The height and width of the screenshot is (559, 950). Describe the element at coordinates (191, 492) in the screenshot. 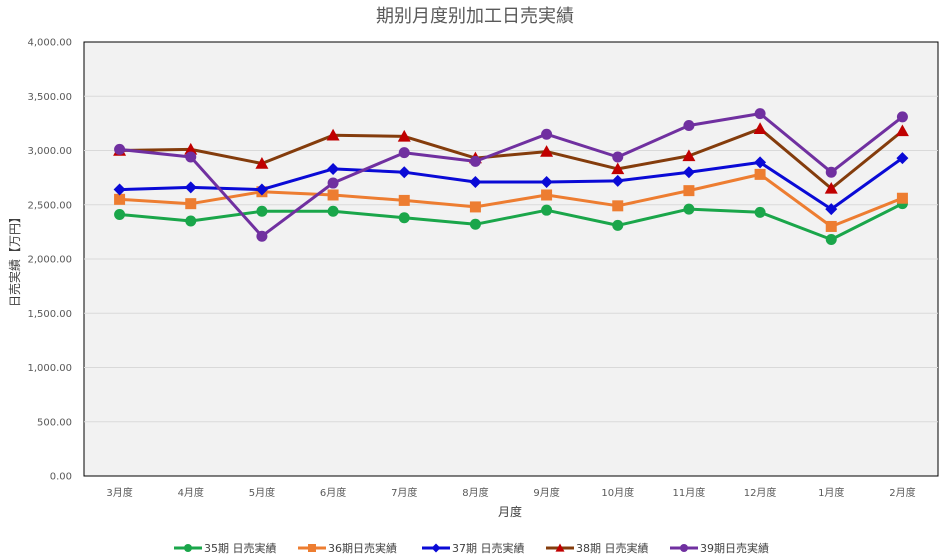

I see `x-tick-label: 4月度` at that location.